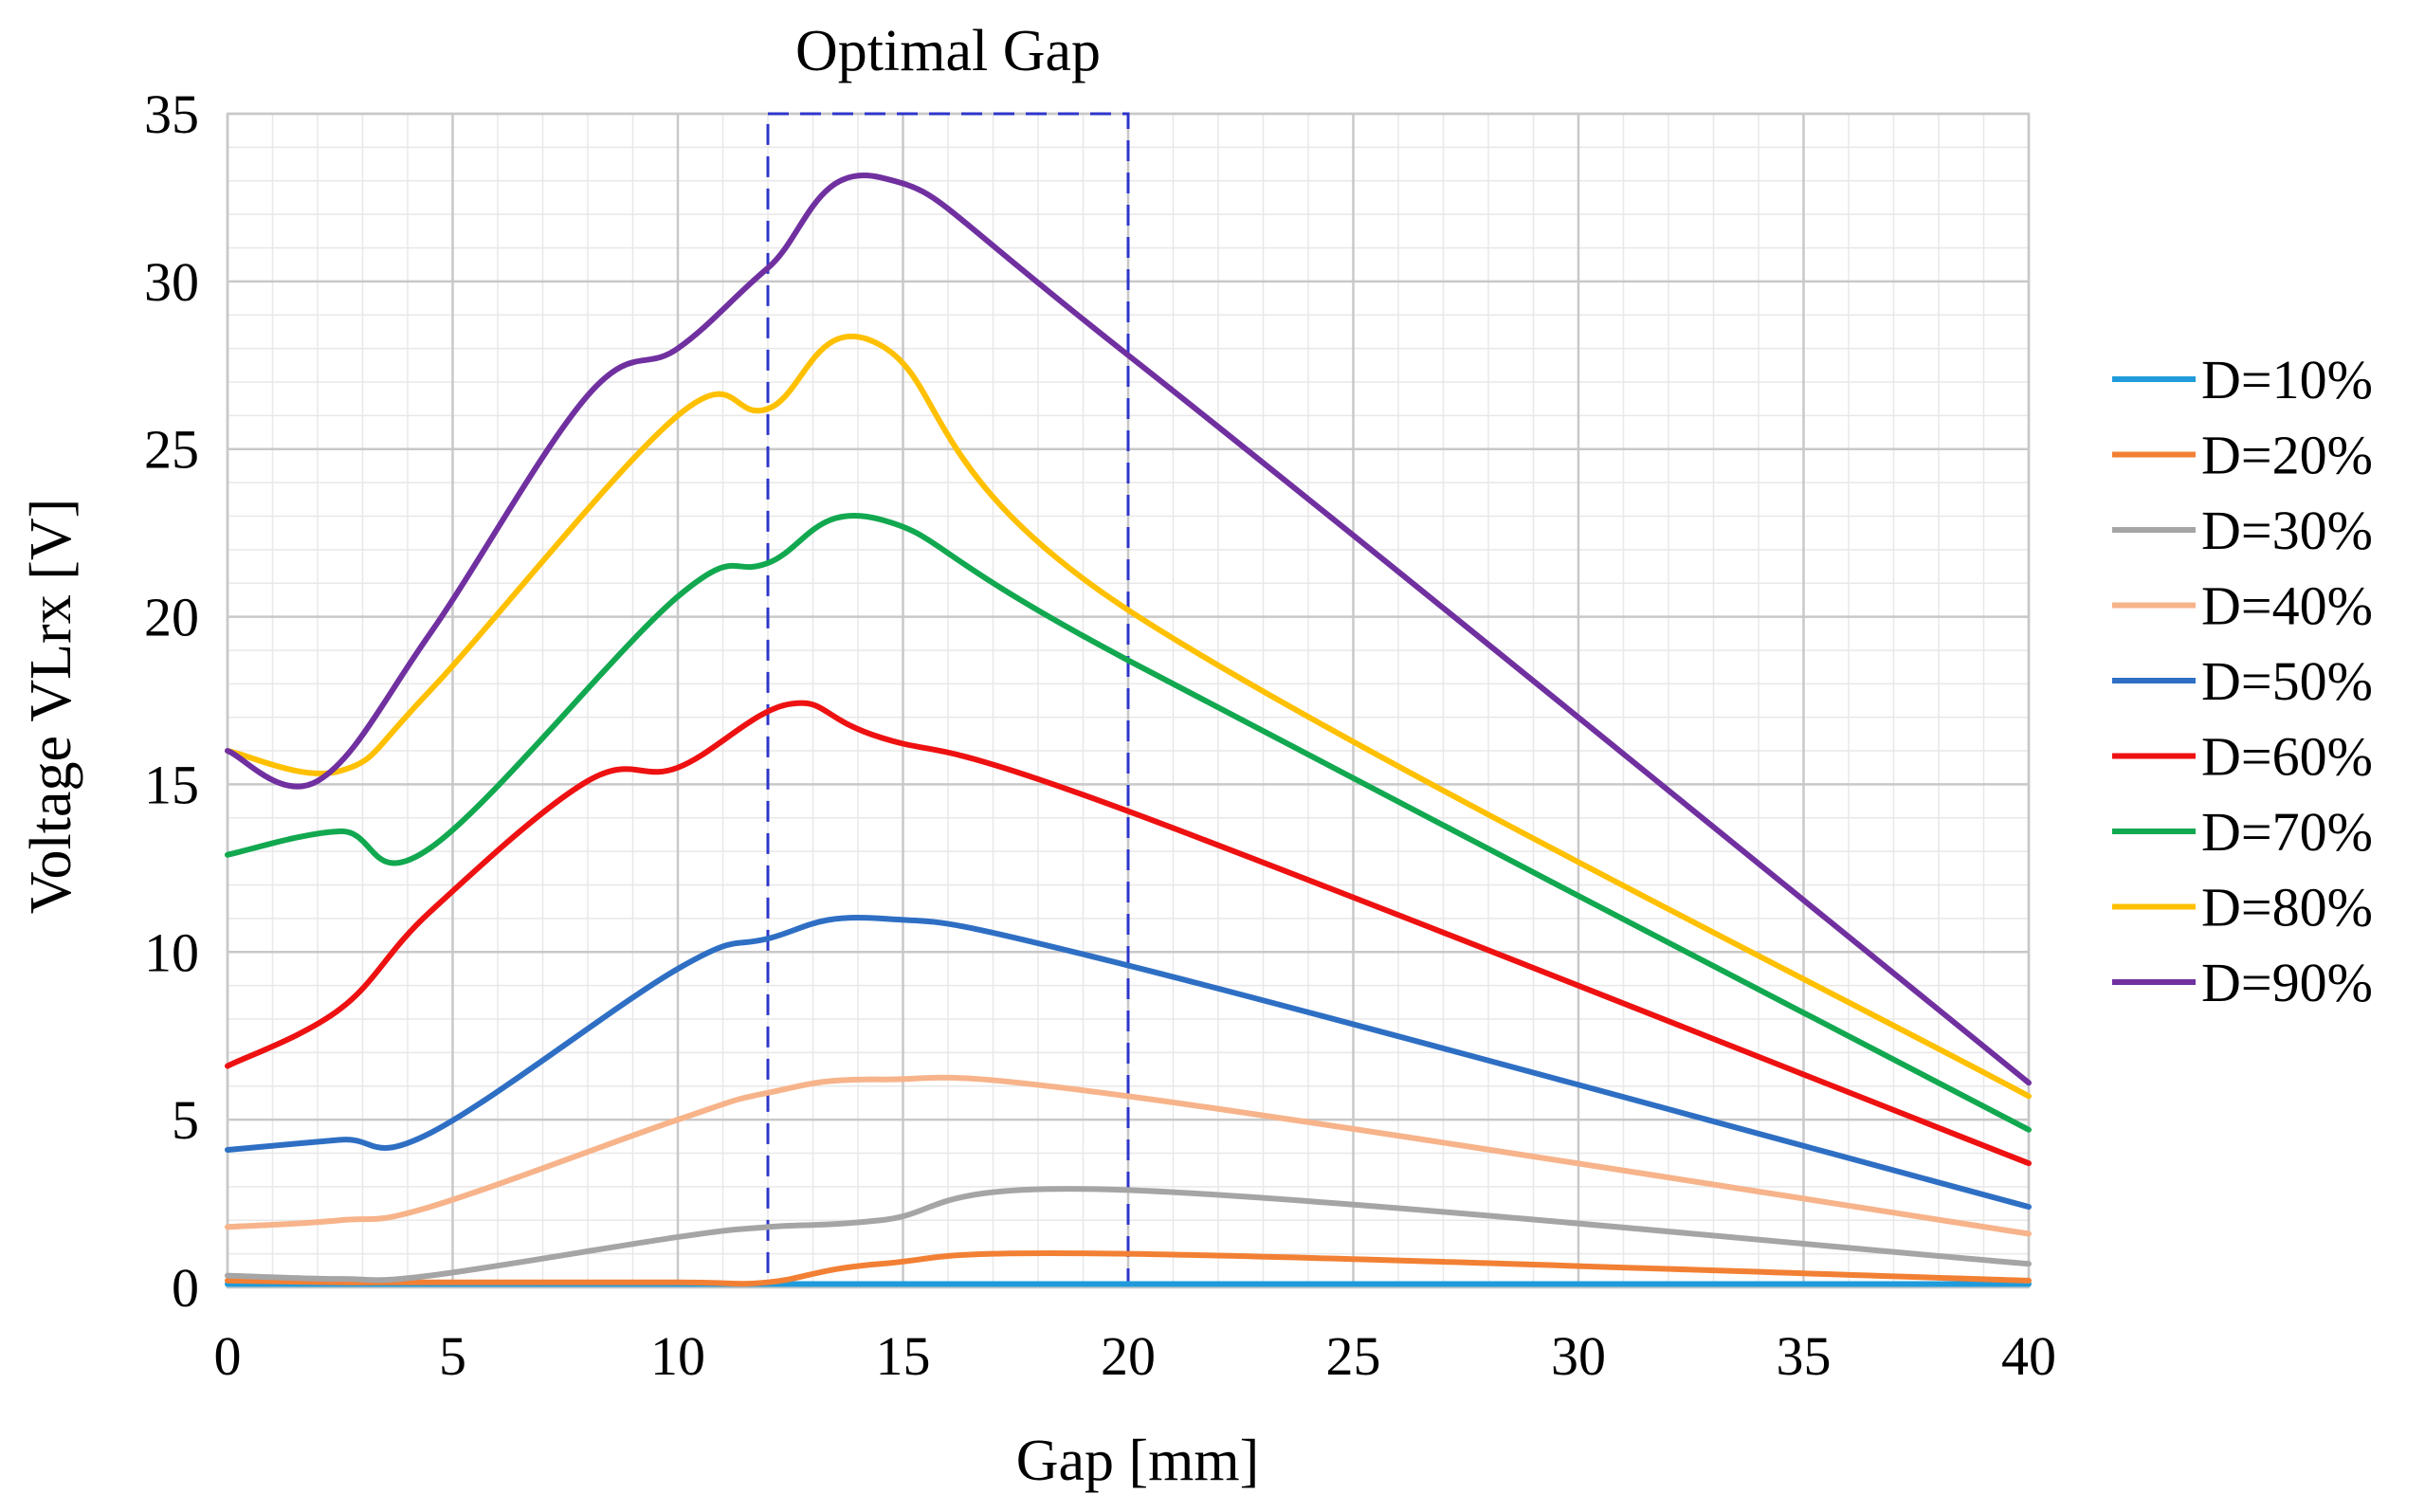 This screenshot has height=1512, width=2425. I want to click on legend-label: D=80%, so click(2287, 908).